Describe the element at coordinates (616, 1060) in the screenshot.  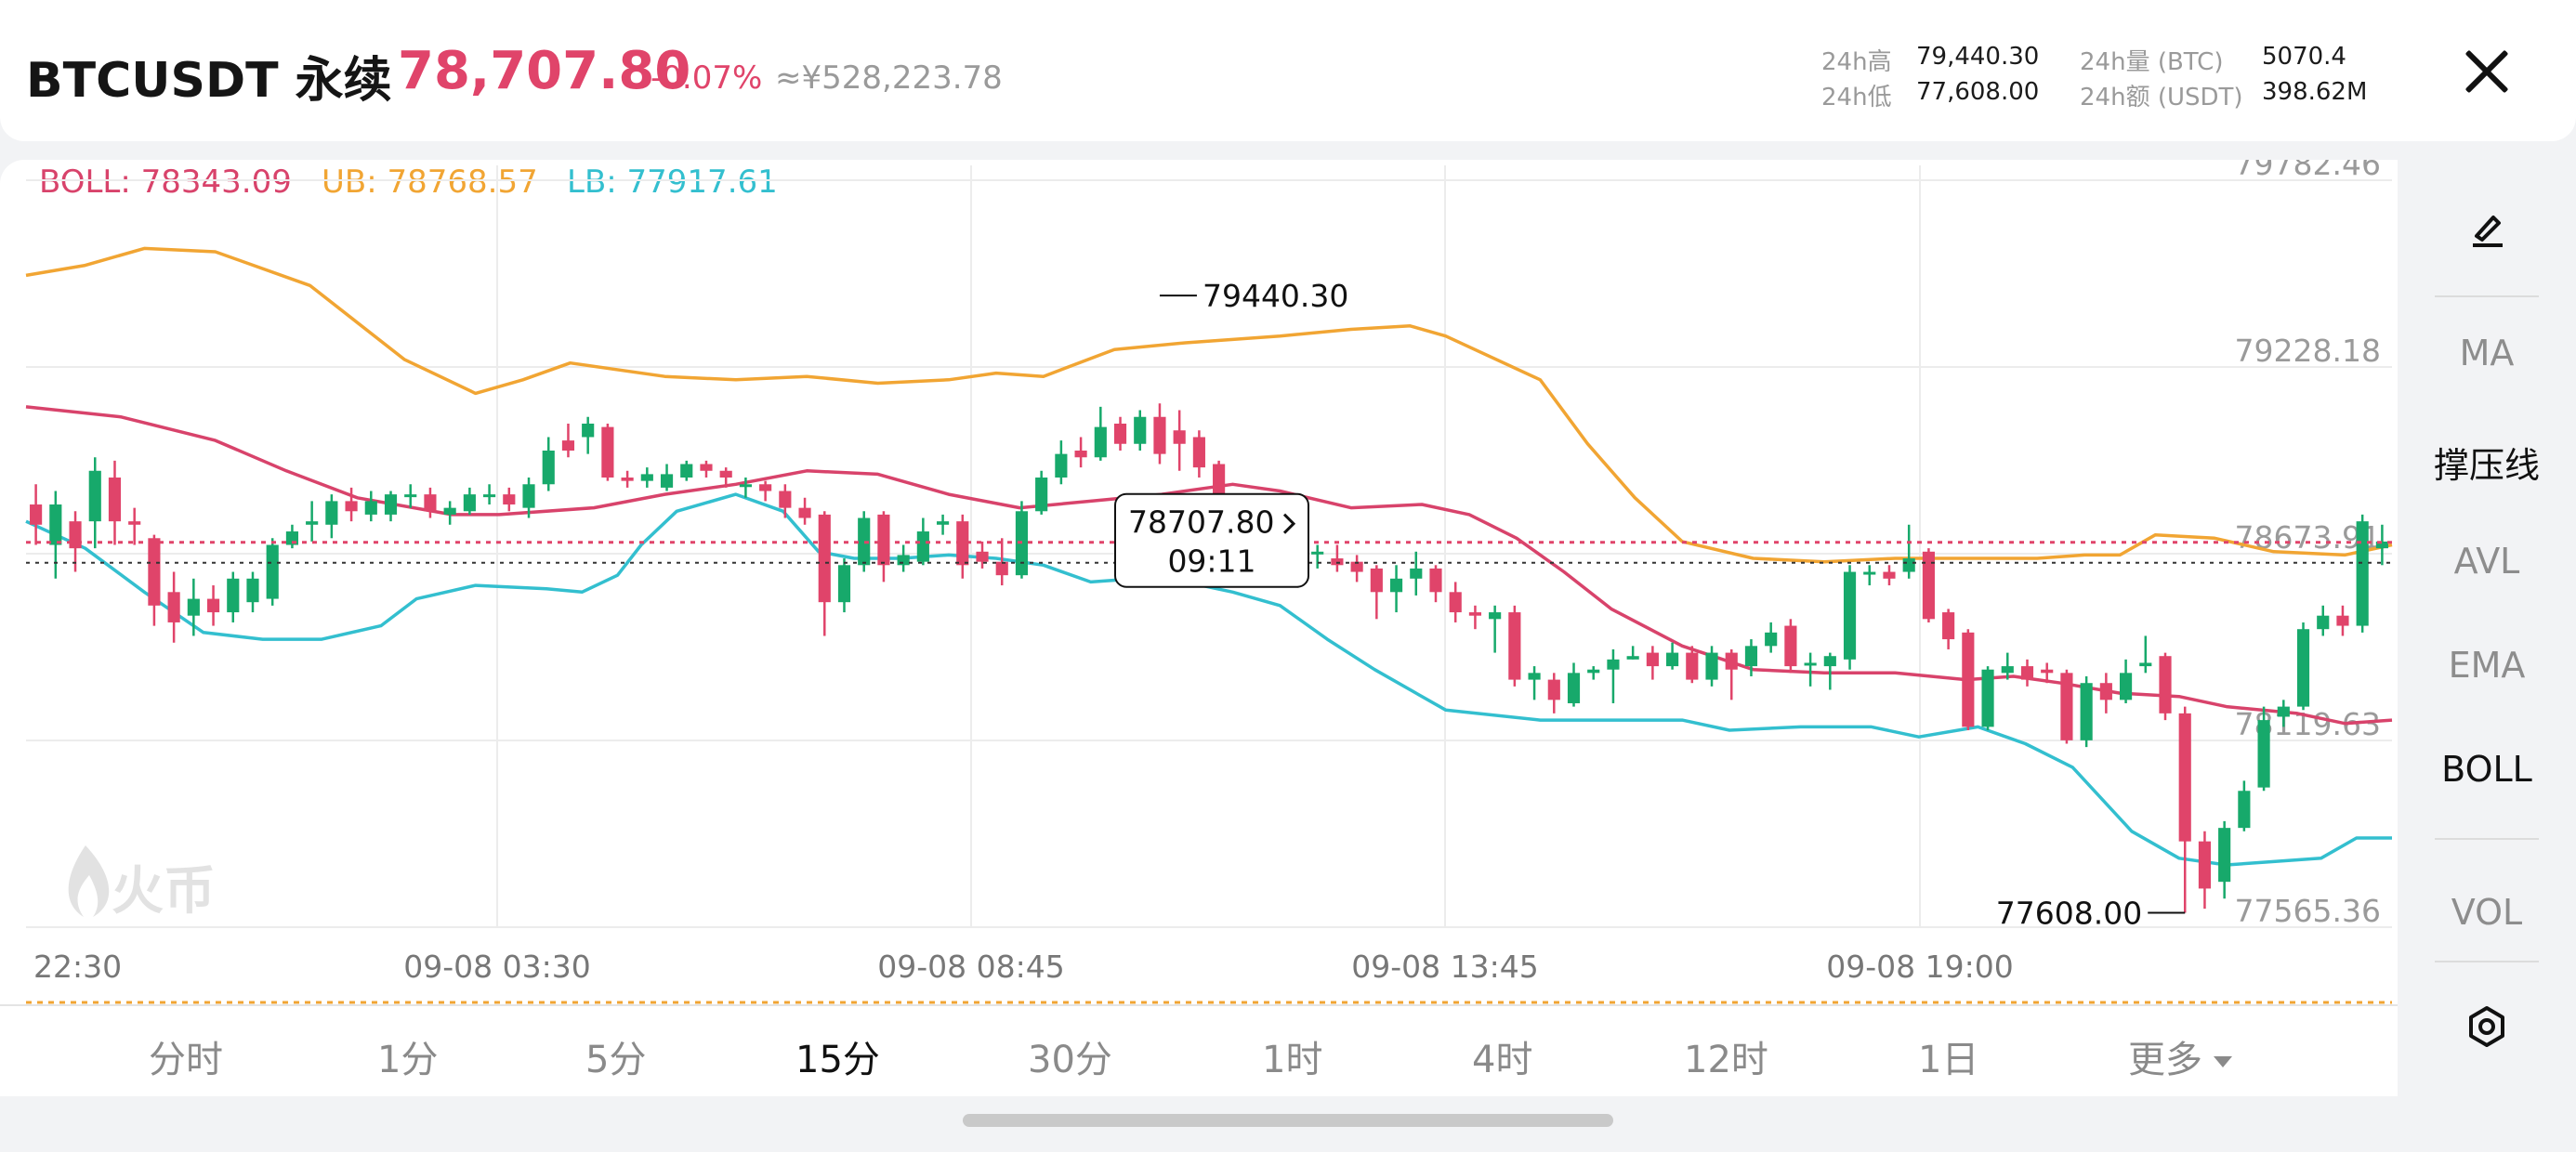
I see `tab-5m: 5分` at that location.